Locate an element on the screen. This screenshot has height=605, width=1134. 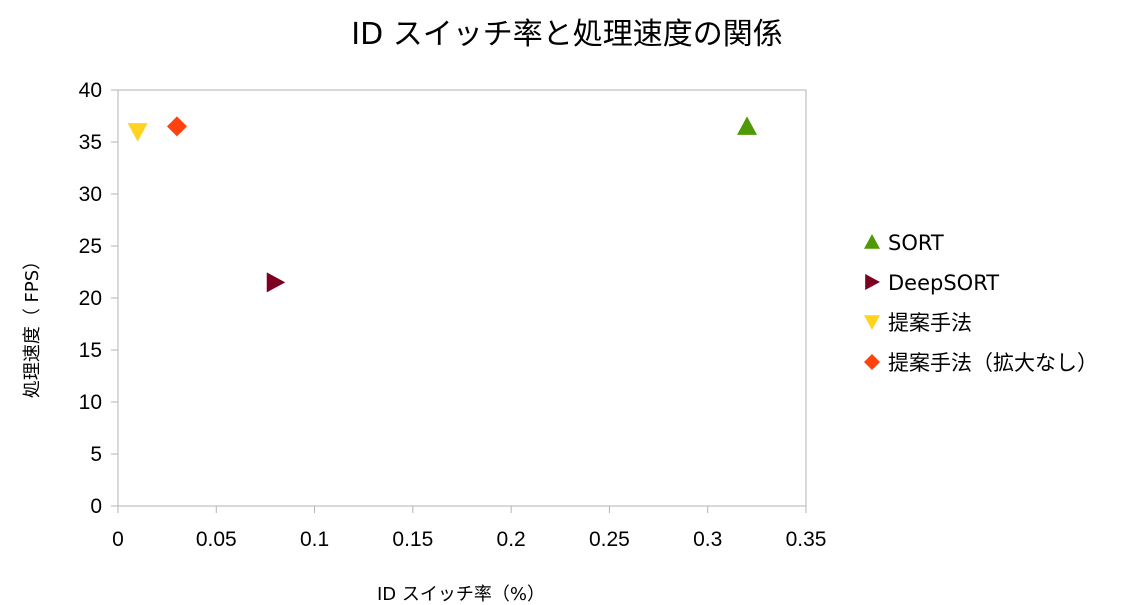
legend-label: DeepSORT is located at coordinates (943, 283).